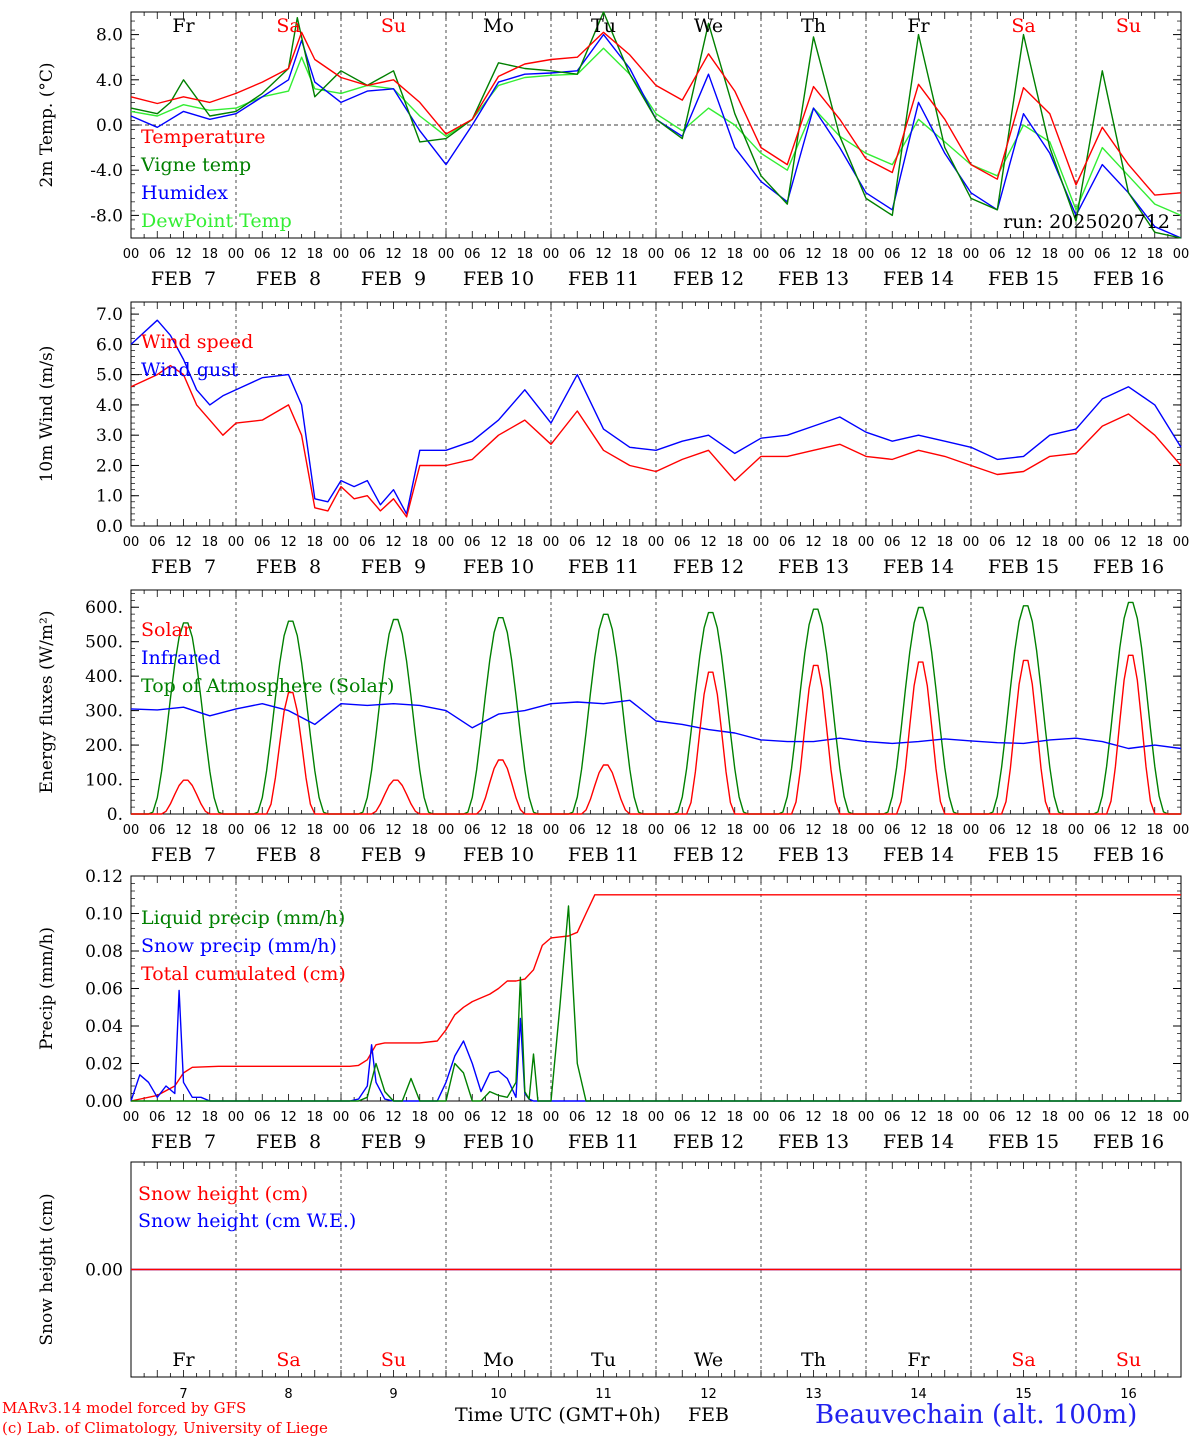  Describe the element at coordinates (498, 1394) in the screenshot. I see `day-number: 10` at that location.